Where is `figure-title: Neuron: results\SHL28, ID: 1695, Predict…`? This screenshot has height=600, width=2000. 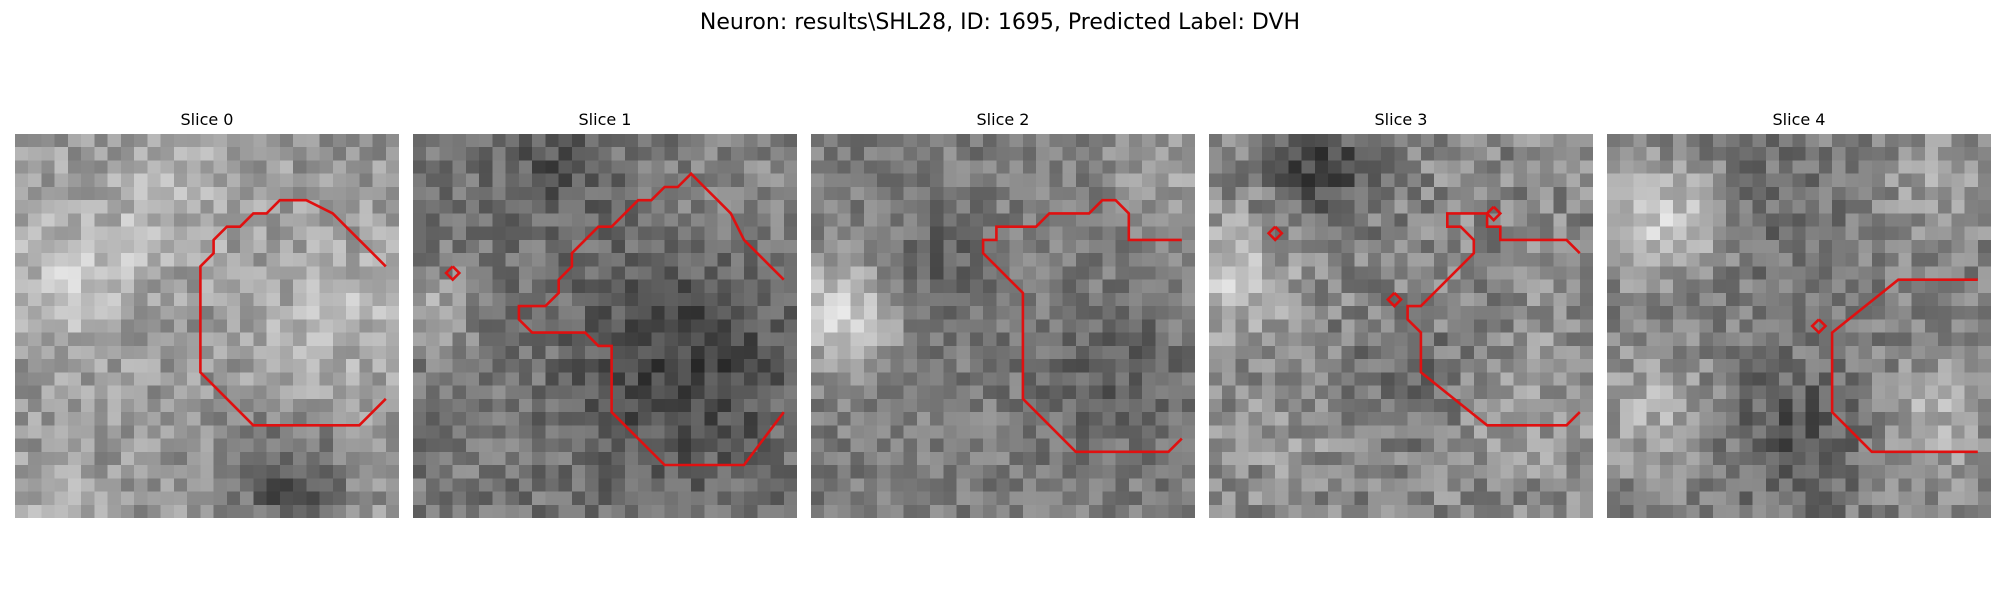
figure-title: Neuron: results\SHL28, ID: 1695, Predict… is located at coordinates (1000, 22).